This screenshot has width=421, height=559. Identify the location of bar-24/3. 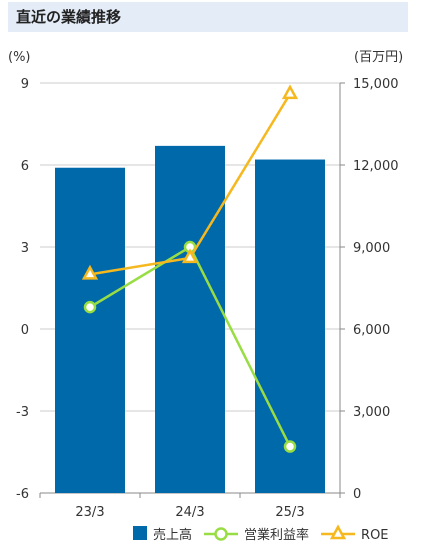
(190, 319).